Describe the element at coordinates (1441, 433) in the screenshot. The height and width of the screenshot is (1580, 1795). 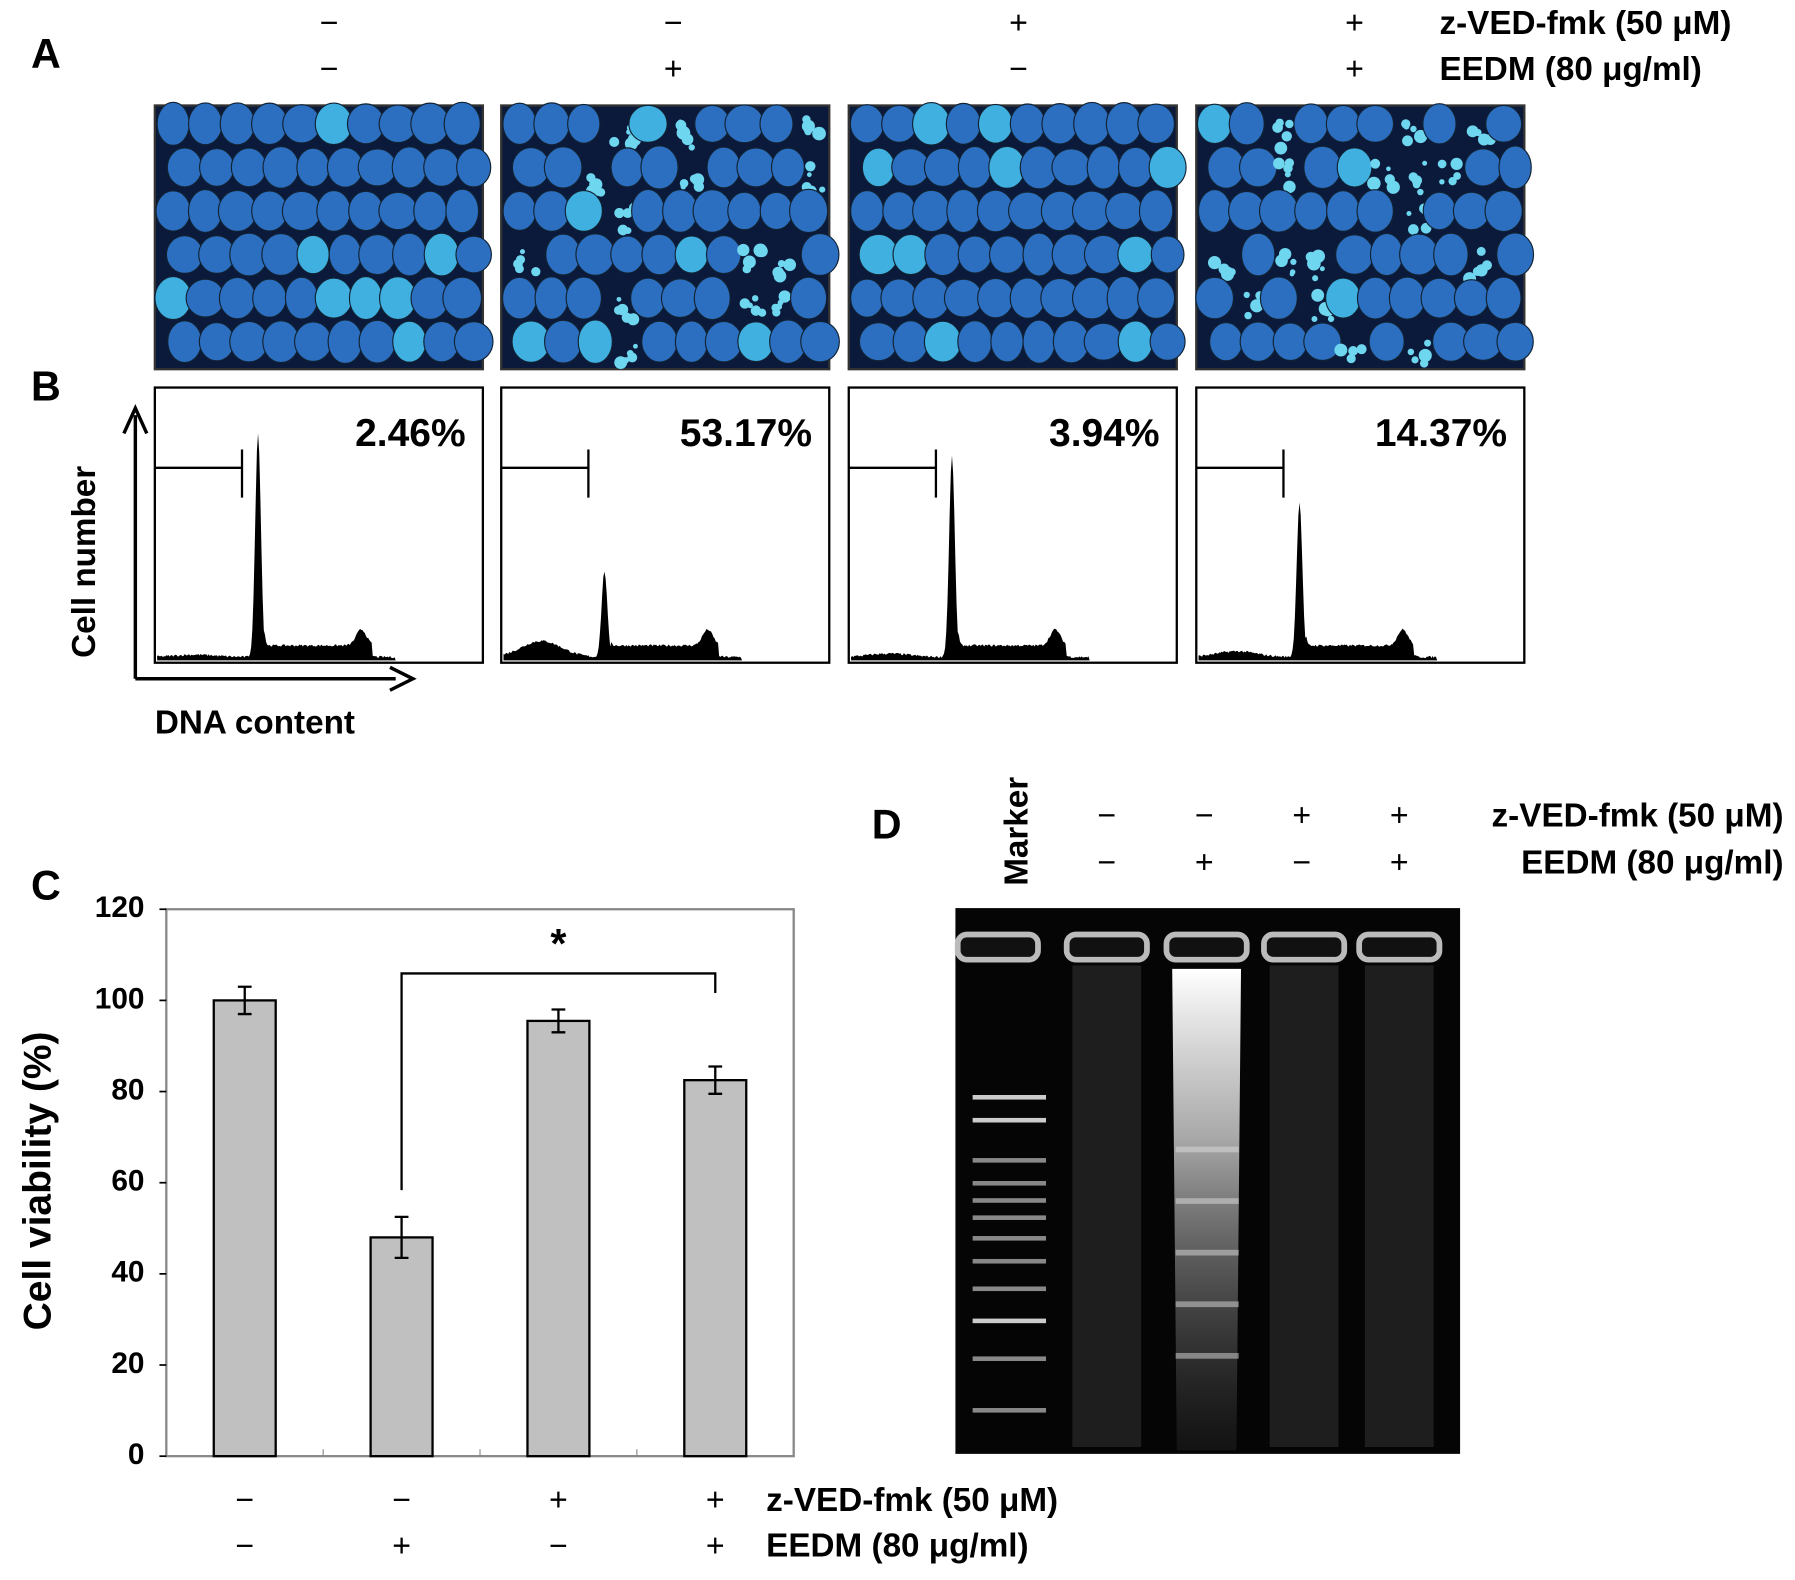
I see `sub-g1-percentage: 14.37%` at that location.